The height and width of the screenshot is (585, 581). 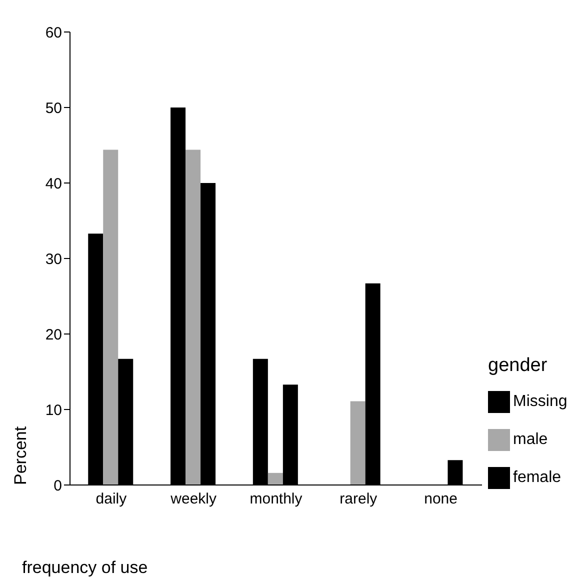 I want to click on legend-label: female, so click(x=537, y=478).